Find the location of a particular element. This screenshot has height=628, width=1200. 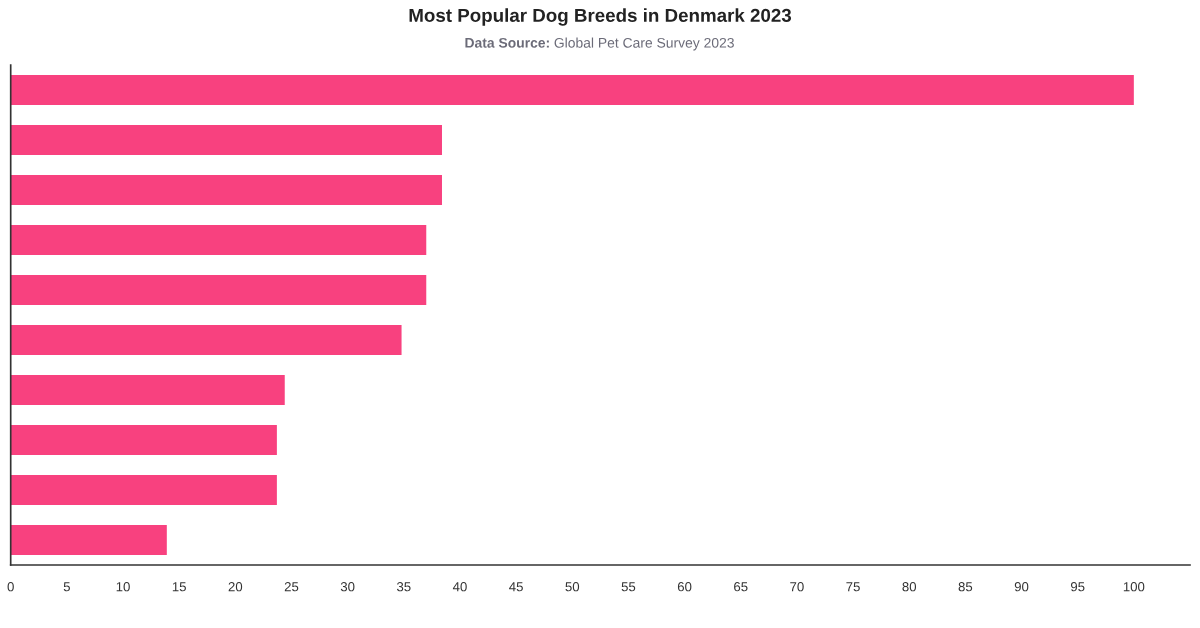

x-tick-label: 30 is located at coordinates (347, 587).